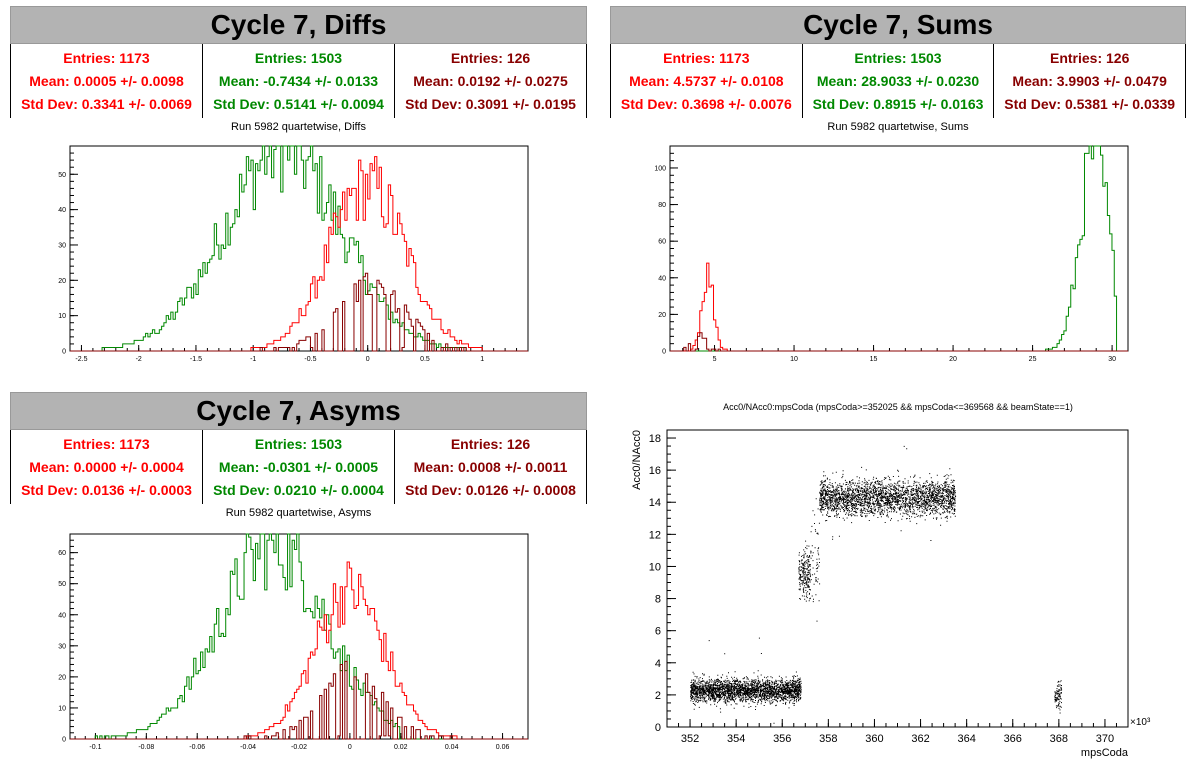 The image size is (1196, 772). Describe the element at coordinates (482, 359) in the screenshot. I see `x-tick-label: 1` at that location.